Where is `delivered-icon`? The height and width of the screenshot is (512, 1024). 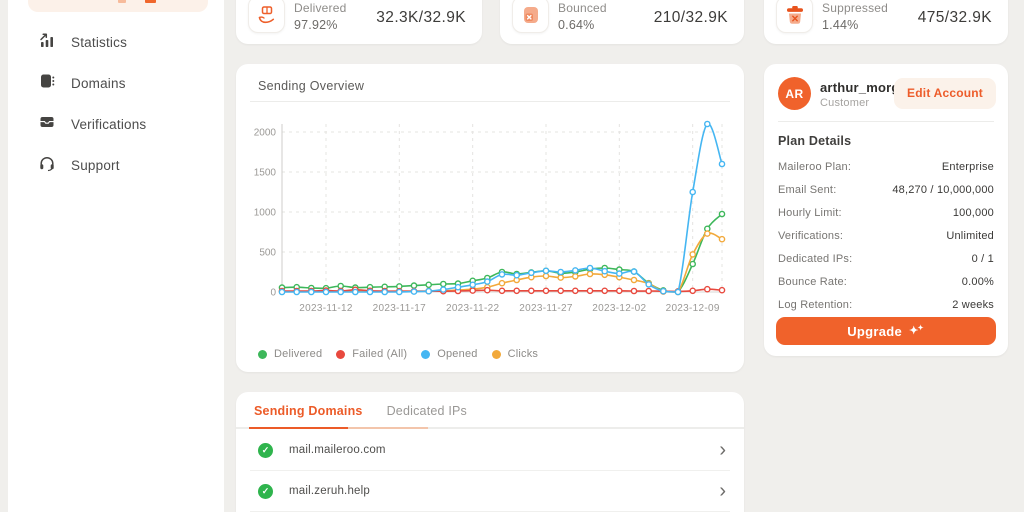
delivered-icon is located at coordinates (266, 16).